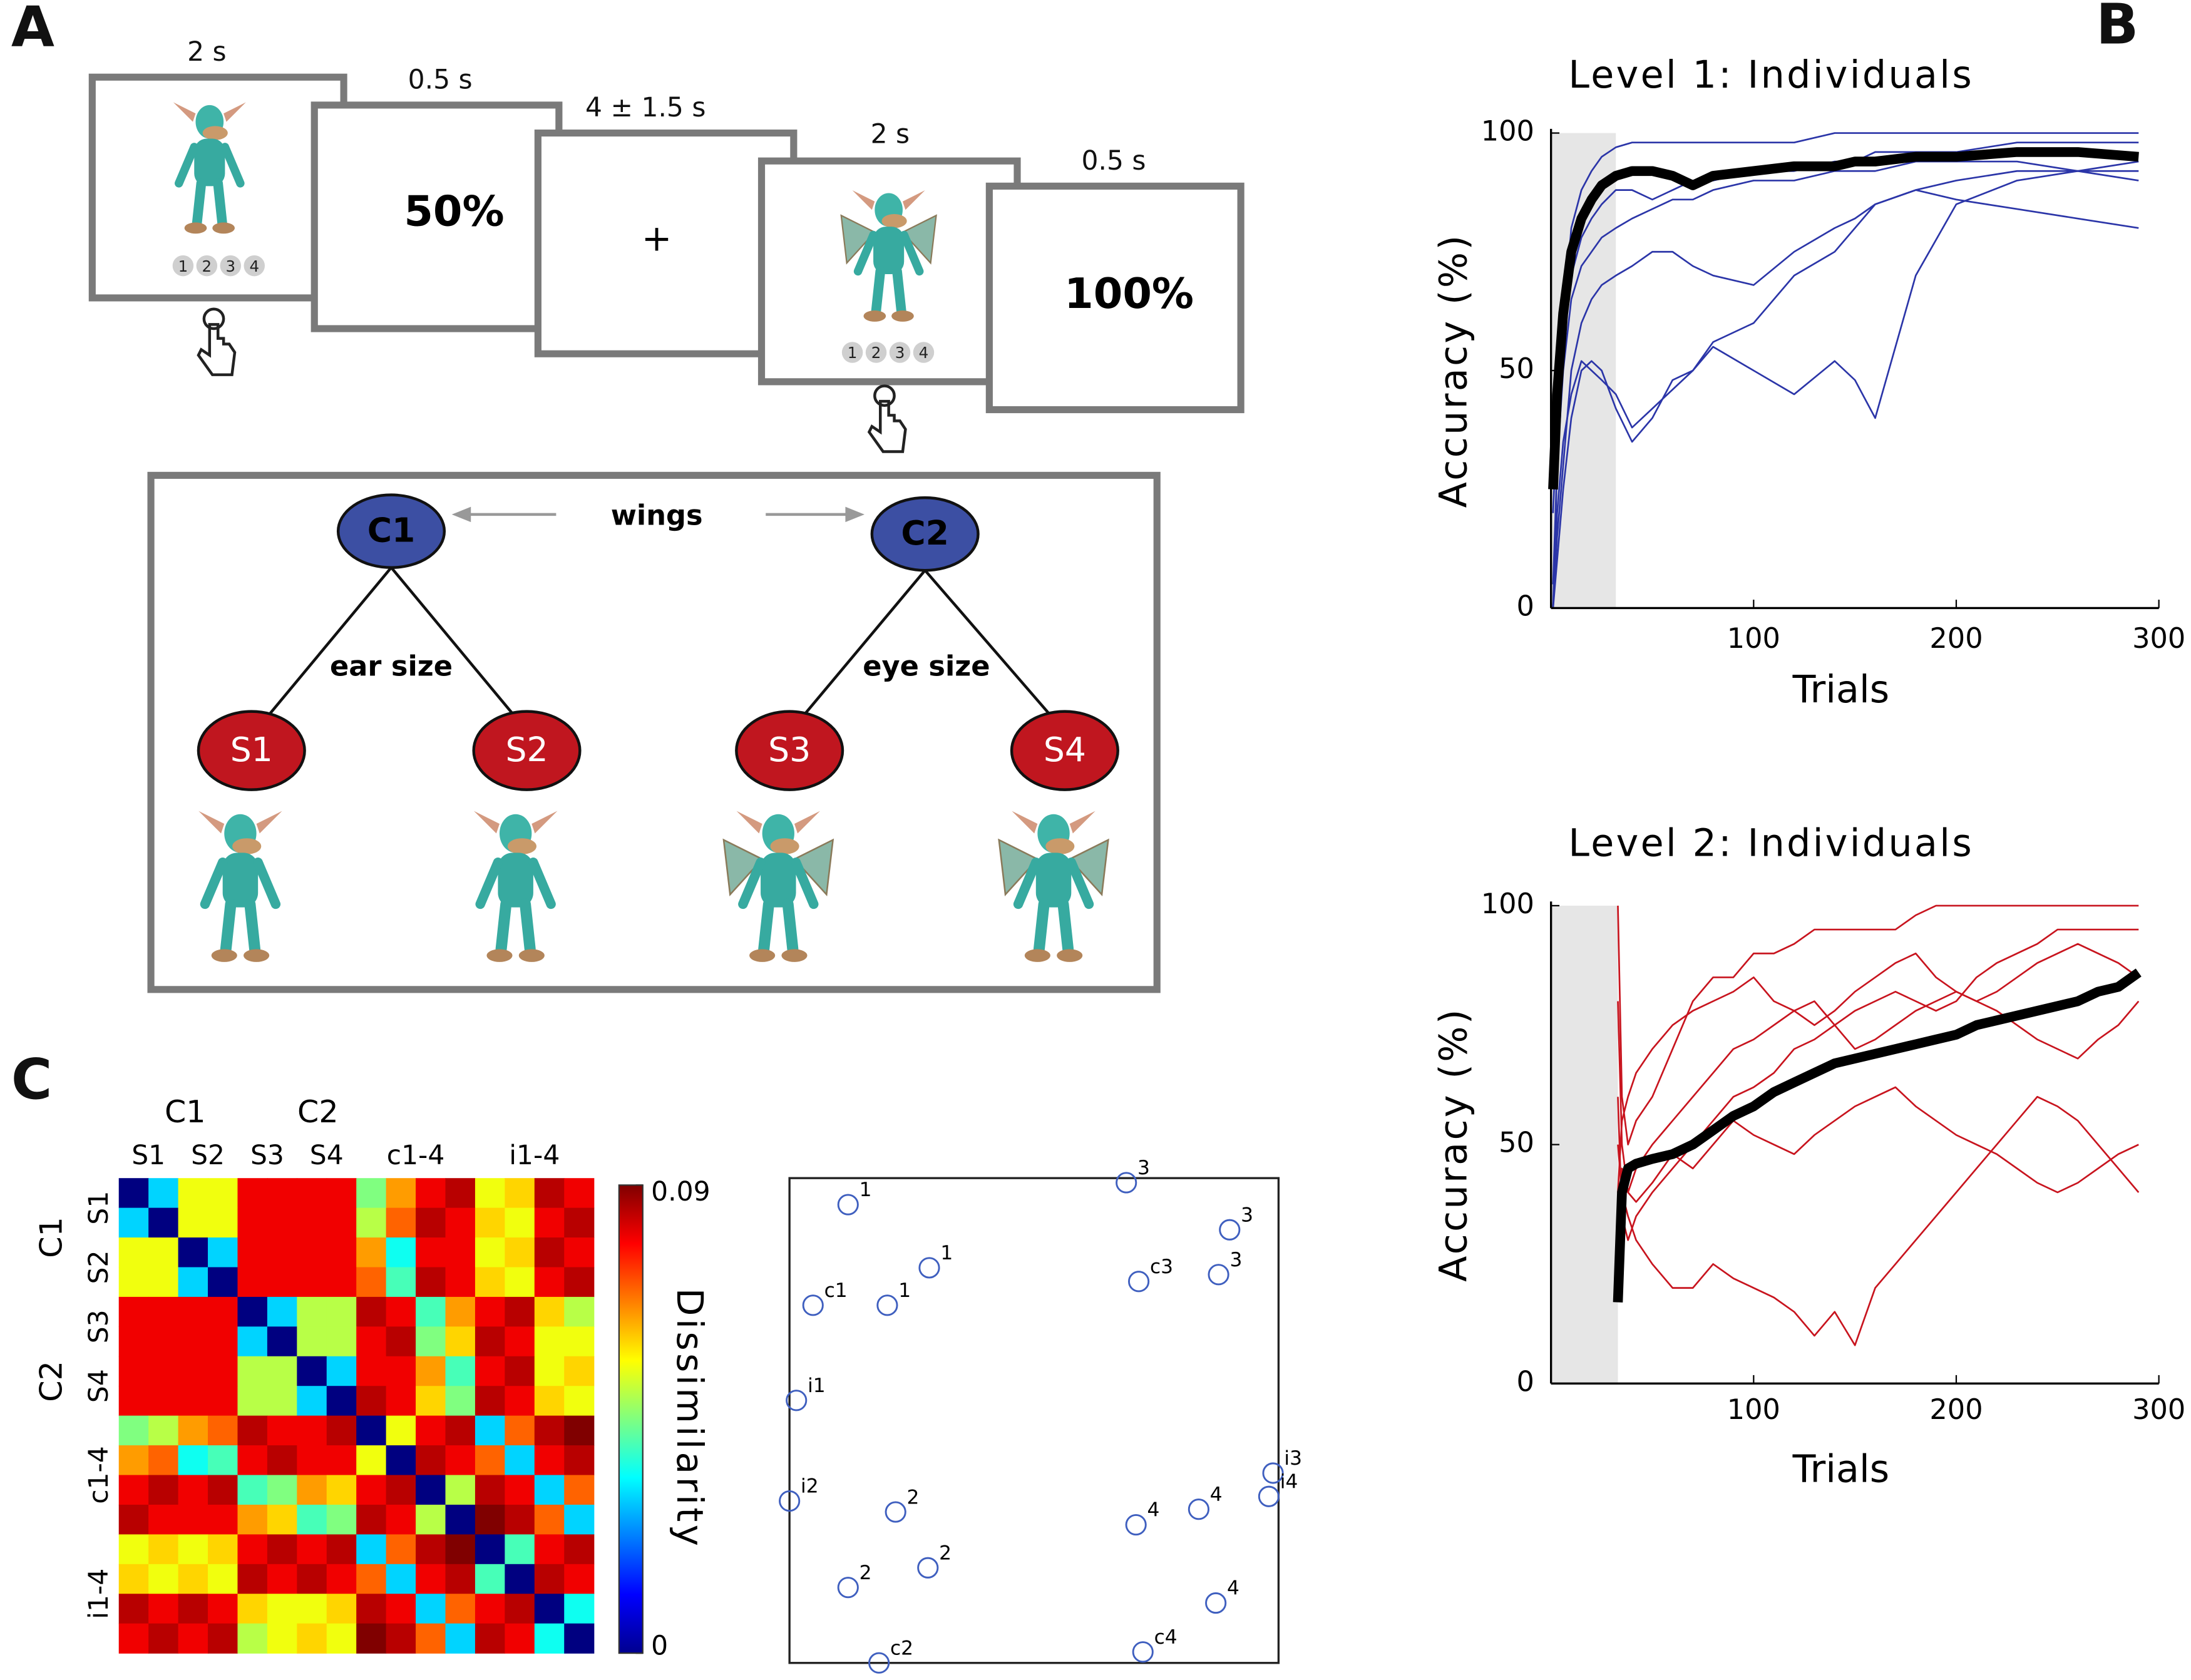 The height and width of the screenshot is (1680, 2191). What do you see at coordinates (207, 52) in the screenshot?
I see `duration: 2 s` at bounding box center [207, 52].